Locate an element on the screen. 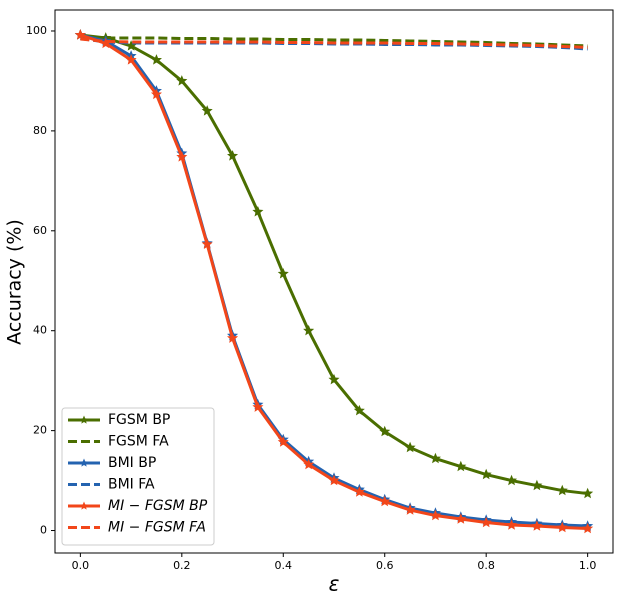 Image resolution: width=623 pixels, height=601 pixels. x-tick-label: 0.4 is located at coordinates (284, 565).